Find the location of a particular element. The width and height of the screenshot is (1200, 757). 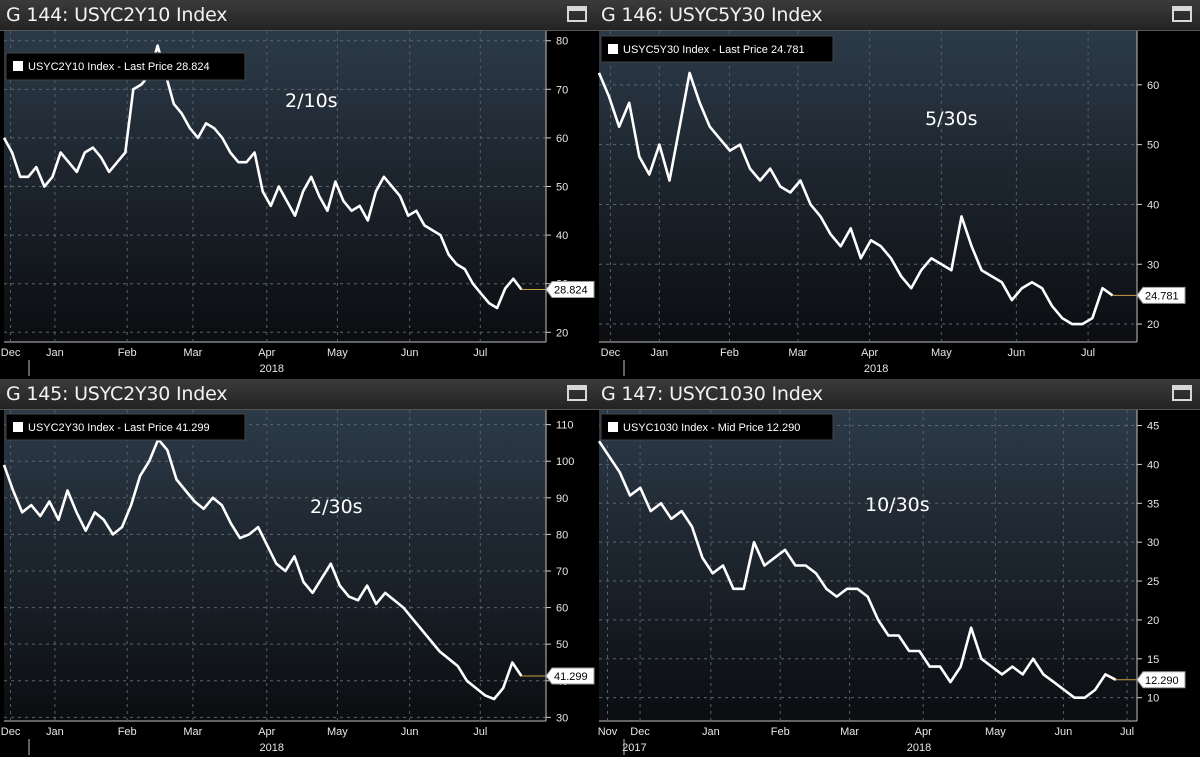

y-tick-label: 100 is located at coordinates (565, 462).